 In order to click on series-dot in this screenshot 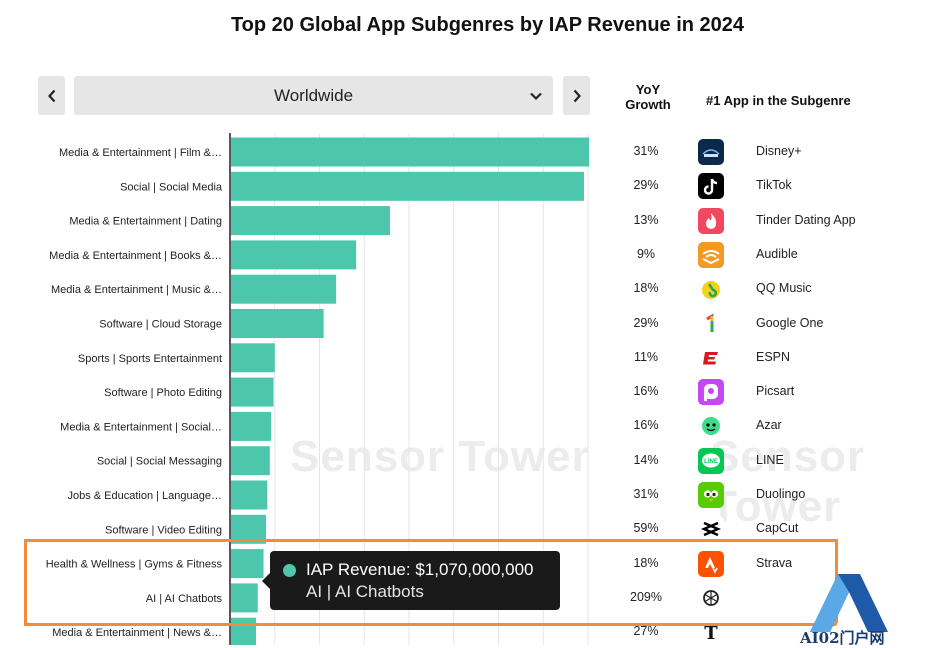, I will do `click(289, 570)`.